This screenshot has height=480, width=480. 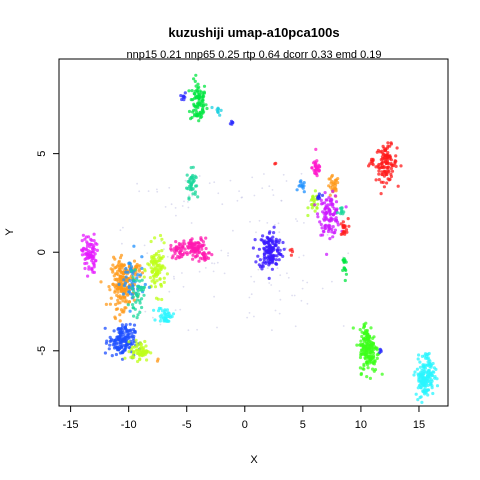 What do you see at coordinates (42, 154) in the screenshot?
I see `y-tick-label: 5` at bounding box center [42, 154].